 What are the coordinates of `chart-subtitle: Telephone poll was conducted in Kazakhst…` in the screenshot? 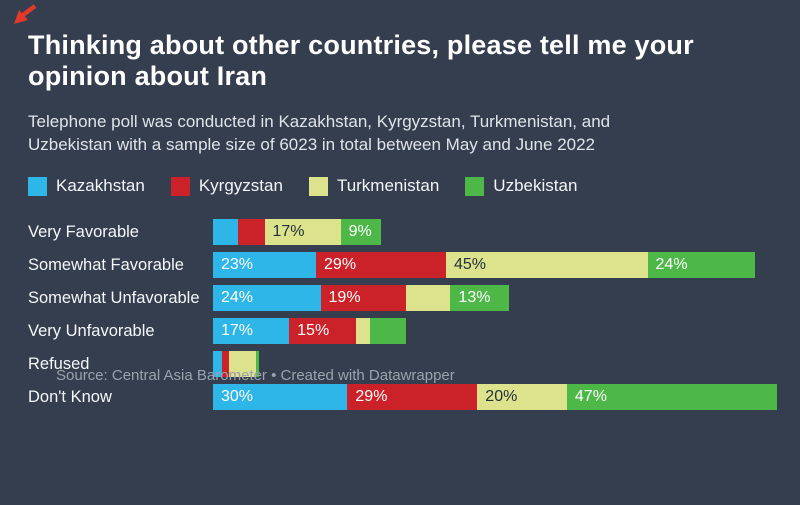 It's located at (319, 133).